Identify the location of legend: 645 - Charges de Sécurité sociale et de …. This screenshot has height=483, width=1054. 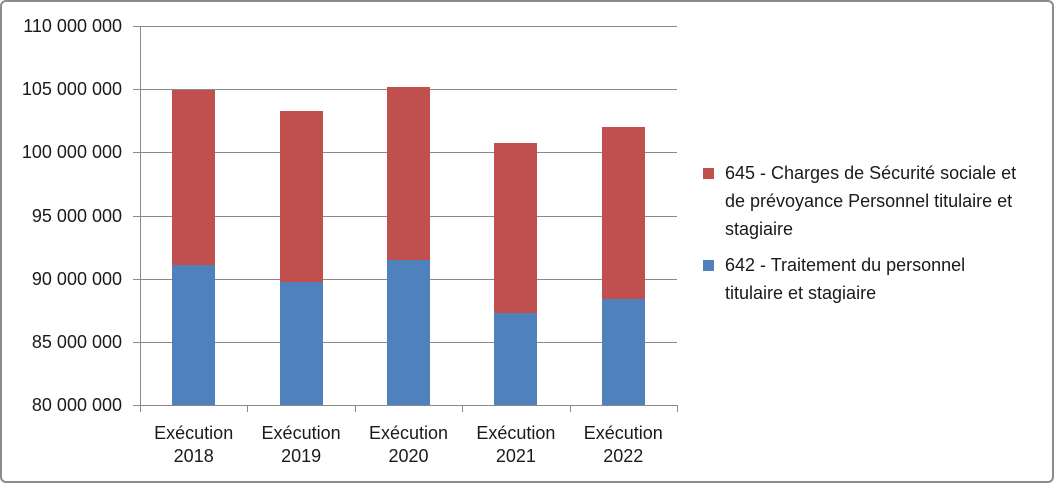
(877, 233).